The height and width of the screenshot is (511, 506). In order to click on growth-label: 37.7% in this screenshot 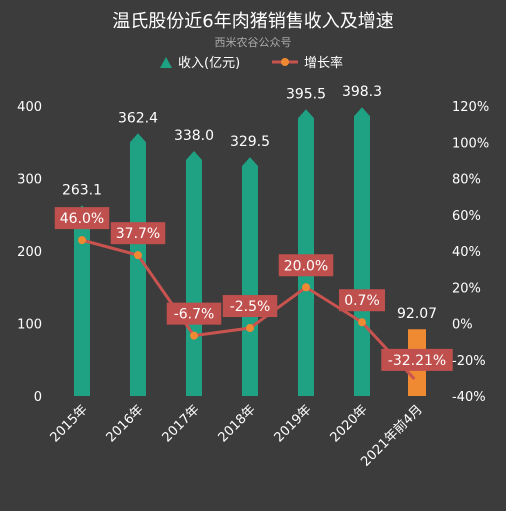, I will do `click(138, 234)`.